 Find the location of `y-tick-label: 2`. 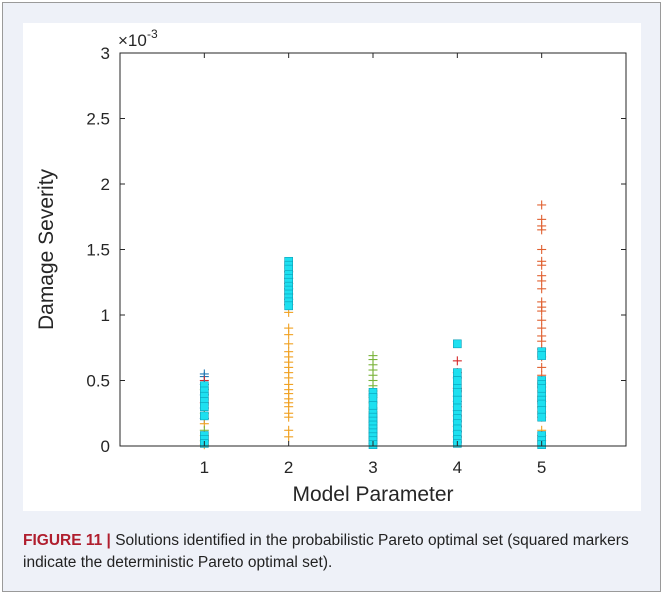

y-tick-label: 2 is located at coordinates (105, 184).